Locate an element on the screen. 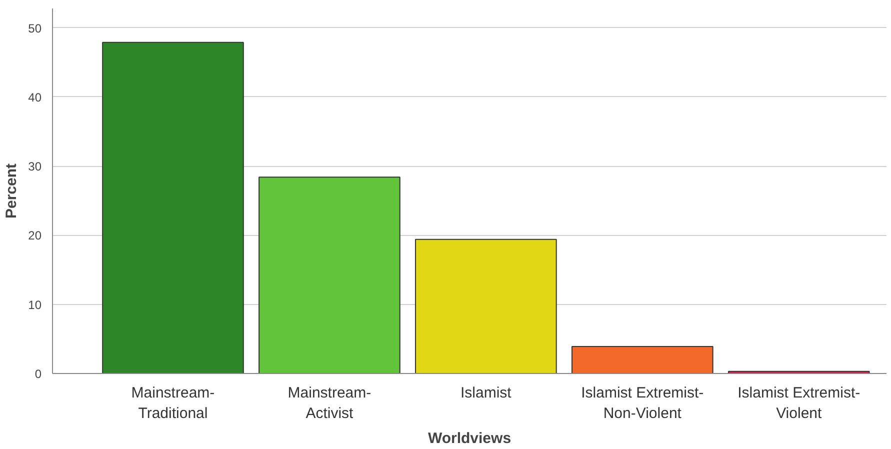 The width and height of the screenshot is (891, 449). y-tick-label: 50 is located at coordinates (35, 28).